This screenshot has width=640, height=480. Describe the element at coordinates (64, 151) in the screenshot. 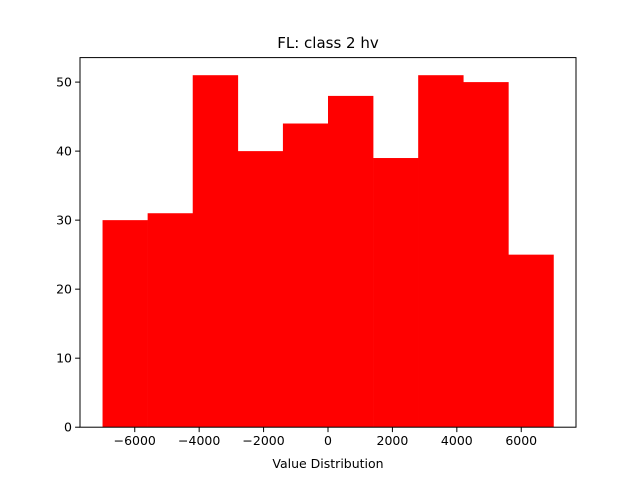

I see `y-tick-label: 40` at that location.